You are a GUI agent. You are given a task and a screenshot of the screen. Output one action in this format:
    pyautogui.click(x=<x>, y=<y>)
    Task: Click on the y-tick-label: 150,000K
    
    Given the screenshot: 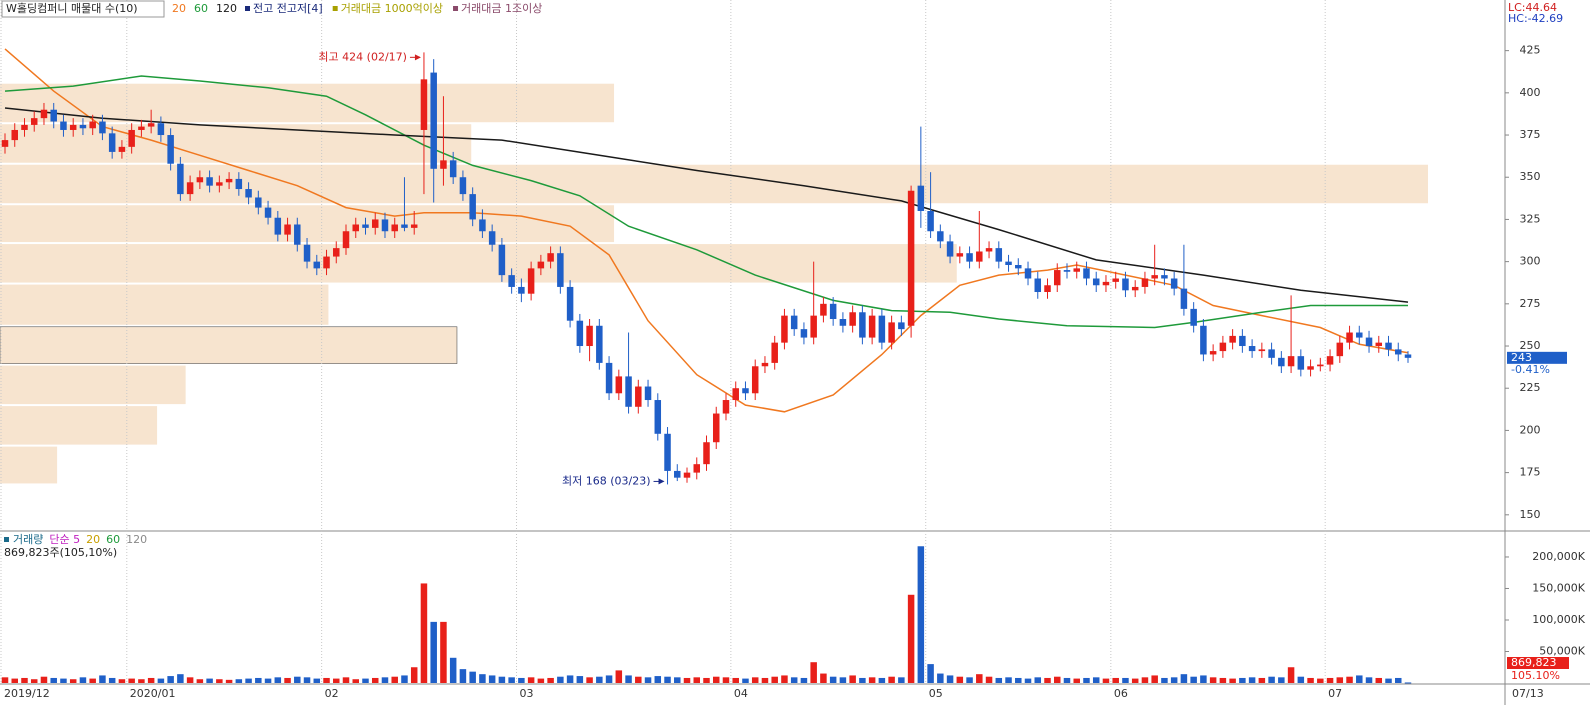 What is the action you would take?
    pyautogui.click(x=1558, y=587)
    